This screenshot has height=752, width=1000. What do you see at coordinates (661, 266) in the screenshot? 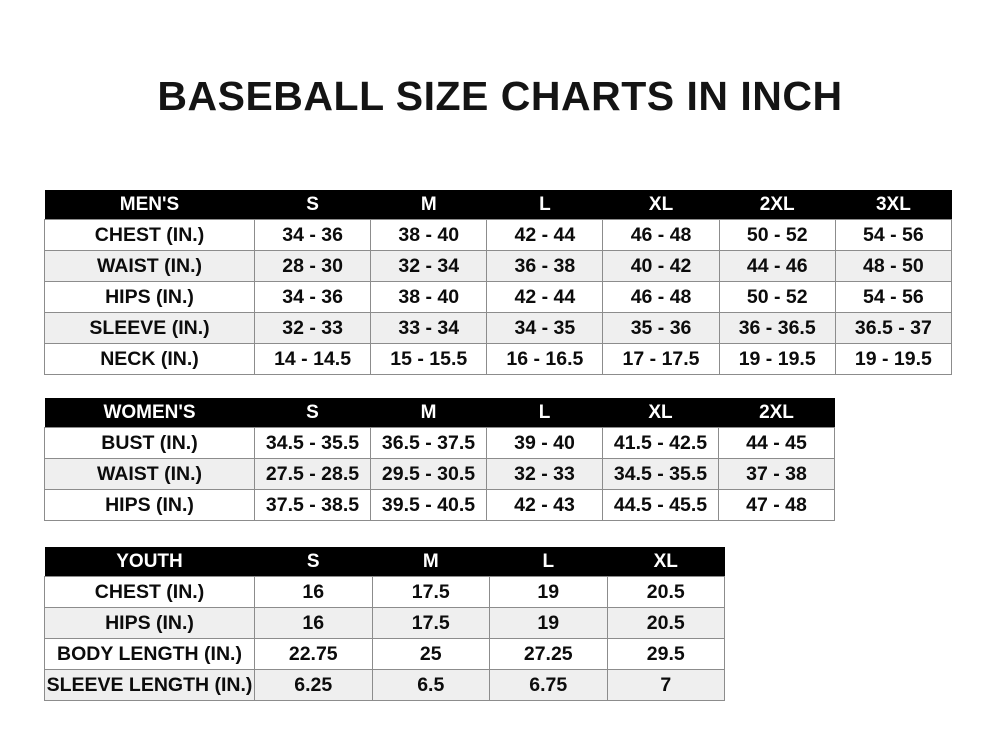
I see `measurement-value: 40 - 42` at bounding box center [661, 266].